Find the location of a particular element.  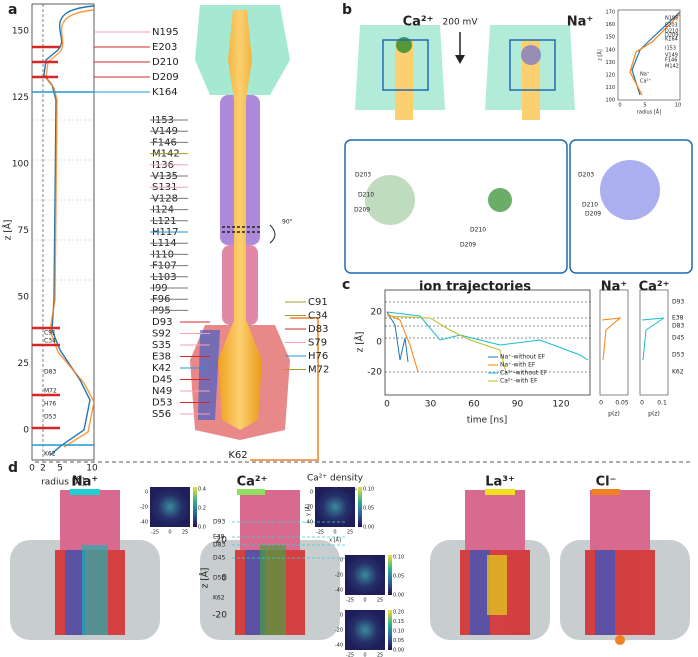

legend-entry: Ca²⁺-without EF is located at coordinates (524, 373).